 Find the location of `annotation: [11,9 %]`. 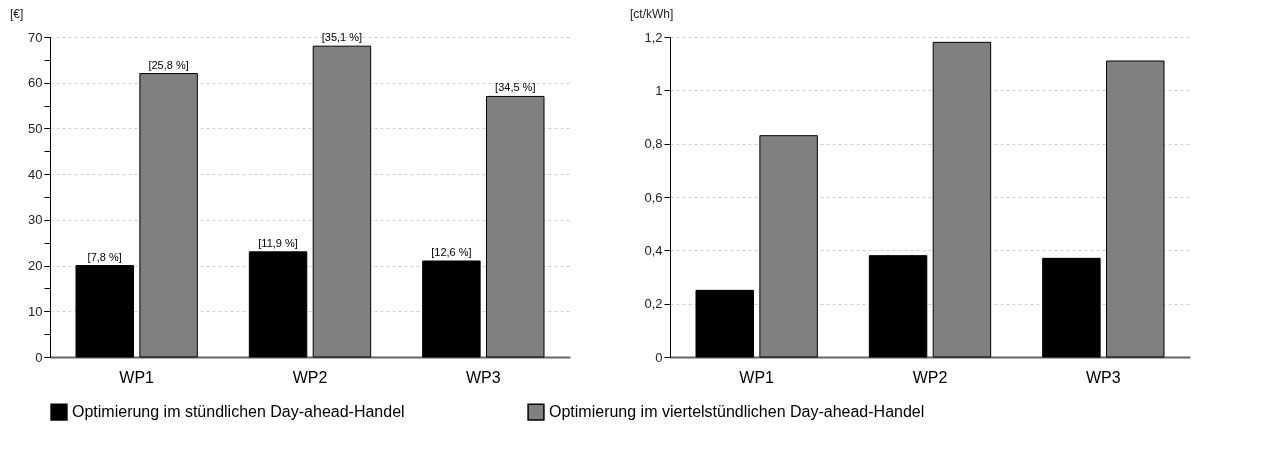

annotation: [11,9 %] is located at coordinates (278, 242).